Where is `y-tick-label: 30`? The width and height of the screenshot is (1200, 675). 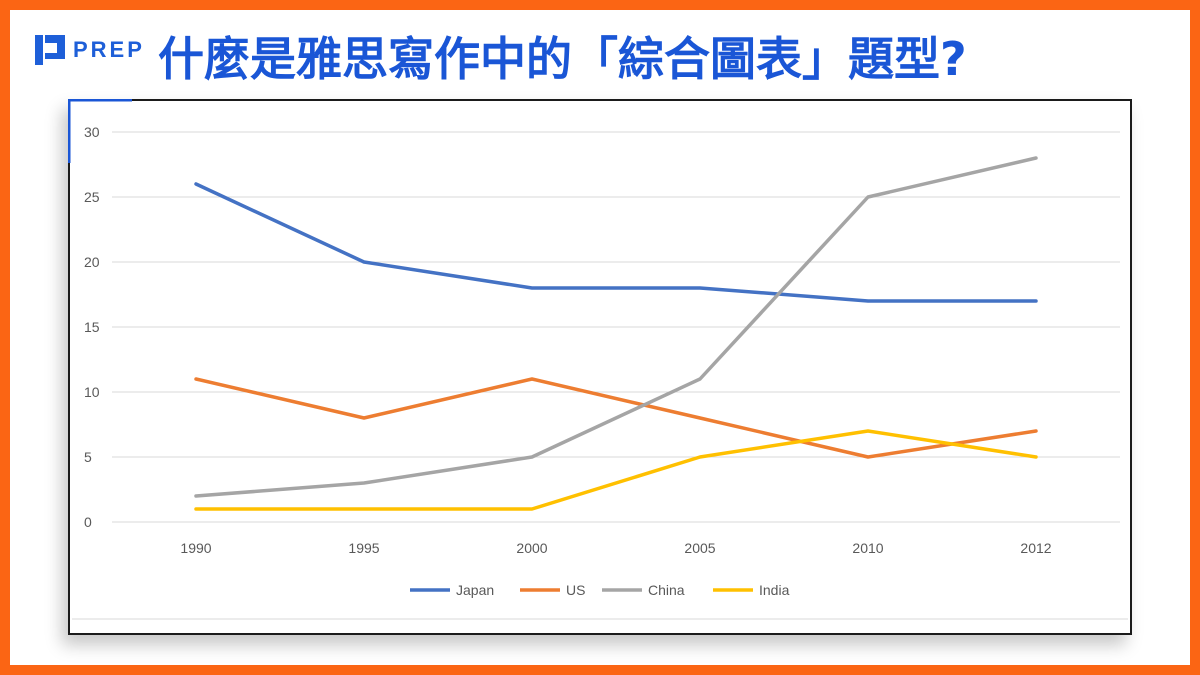
y-tick-label: 30 is located at coordinates (92, 132).